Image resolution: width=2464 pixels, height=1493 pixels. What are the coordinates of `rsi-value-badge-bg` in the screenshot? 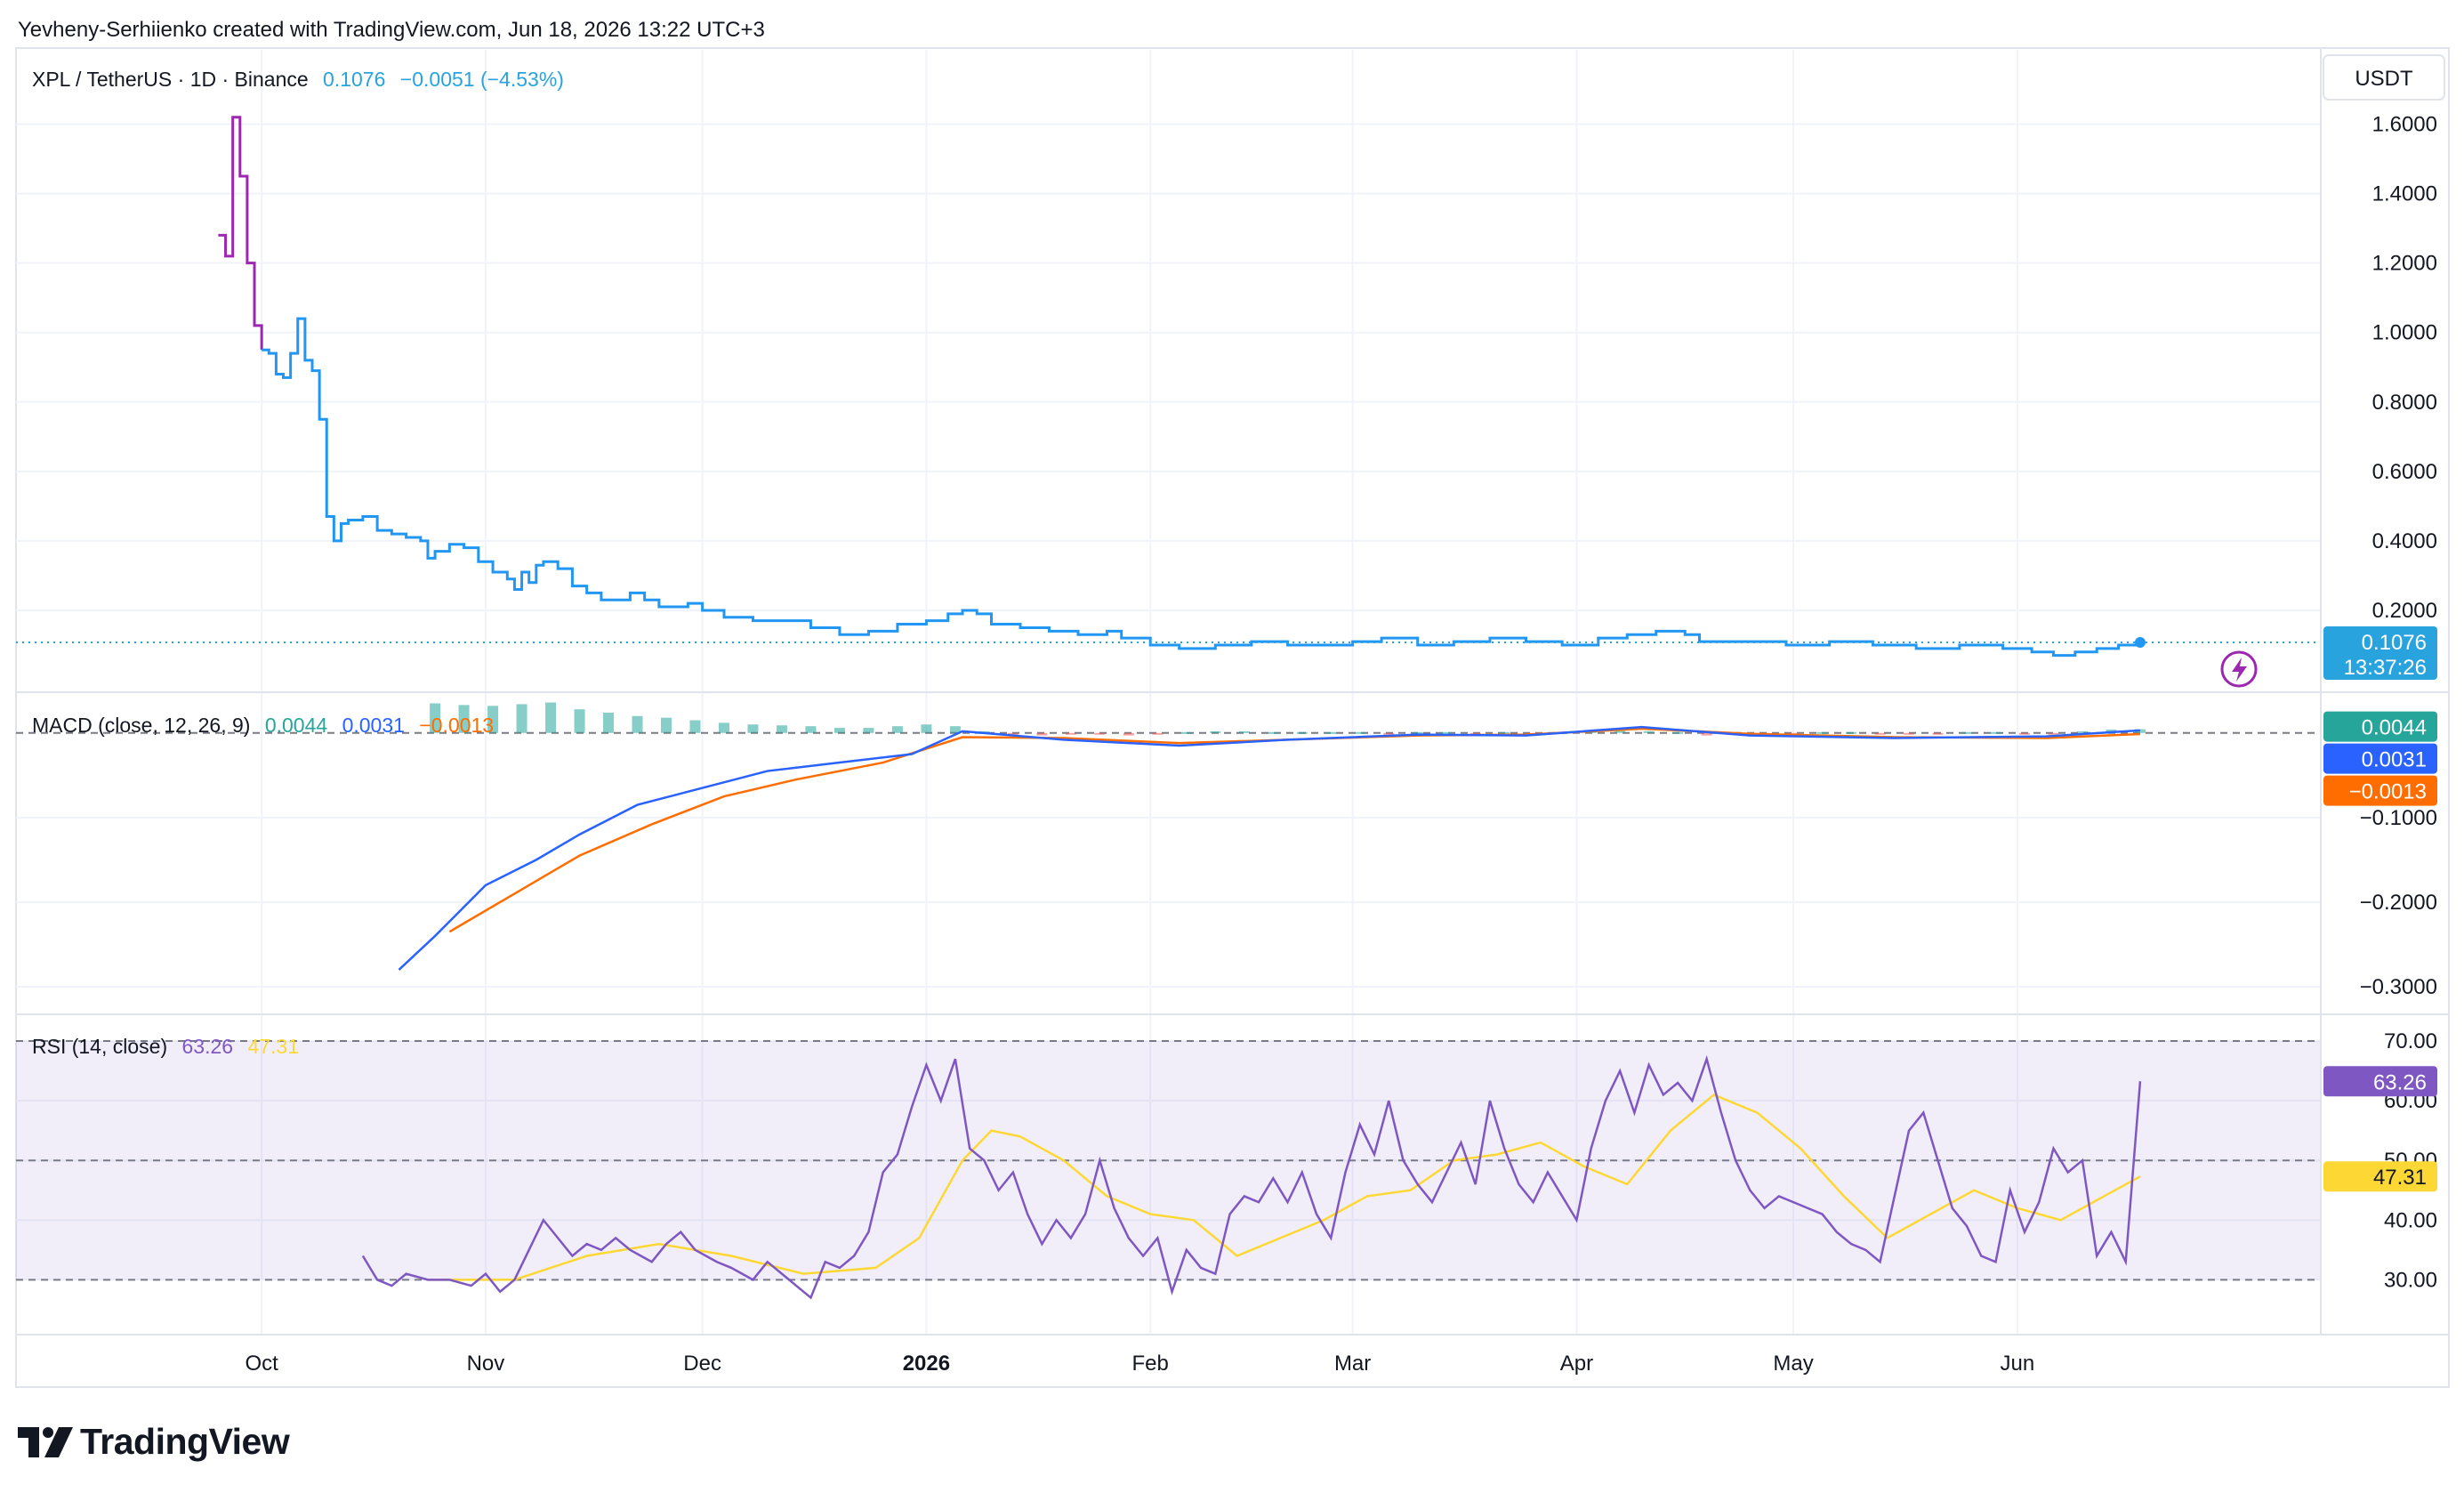 It's located at (2380, 1081).